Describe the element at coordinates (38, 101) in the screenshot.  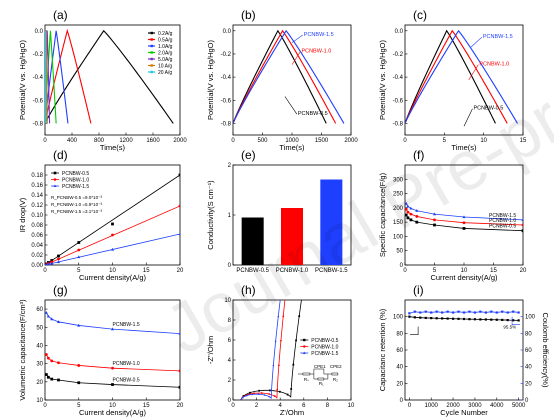
I see `y-tick-label: -0.6` at that location.